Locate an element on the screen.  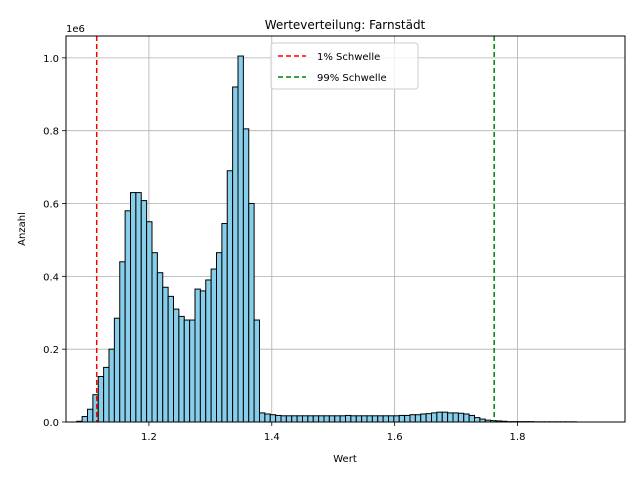
x-tick-label: 1.8 is located at coordinates (518, 437).